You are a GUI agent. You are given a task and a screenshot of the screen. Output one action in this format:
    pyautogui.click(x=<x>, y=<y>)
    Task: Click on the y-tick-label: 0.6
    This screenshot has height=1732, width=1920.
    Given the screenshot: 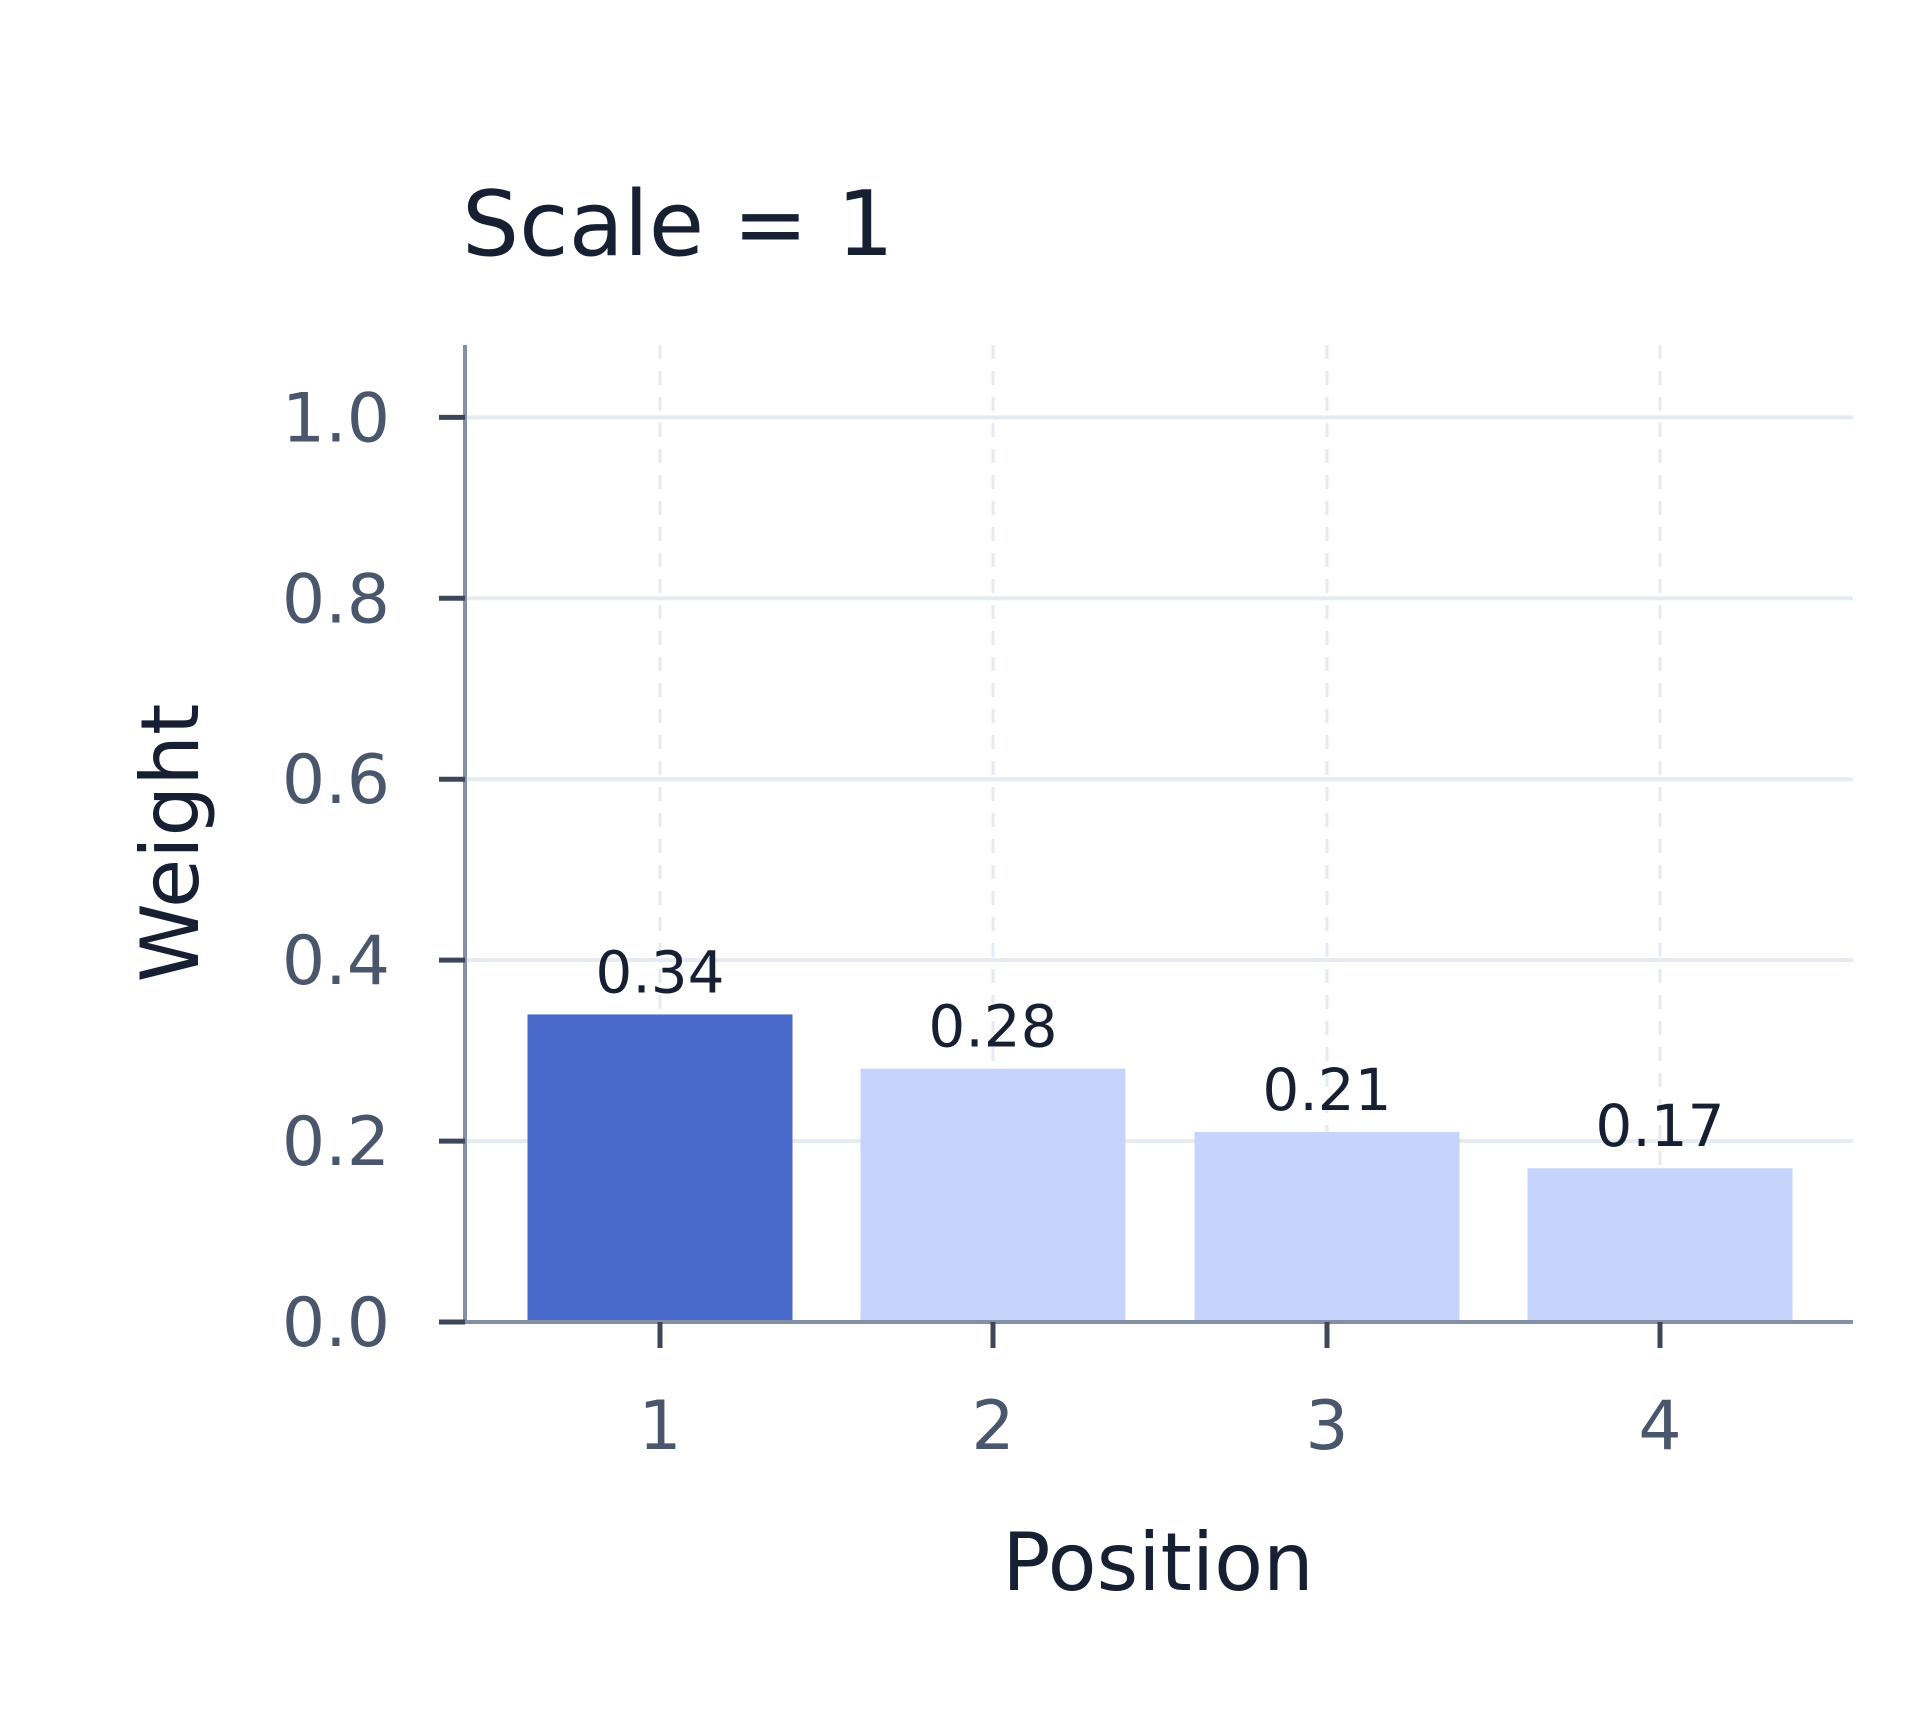 What is the action you would take?
    pyautogui.click(x=336, y=780)
    